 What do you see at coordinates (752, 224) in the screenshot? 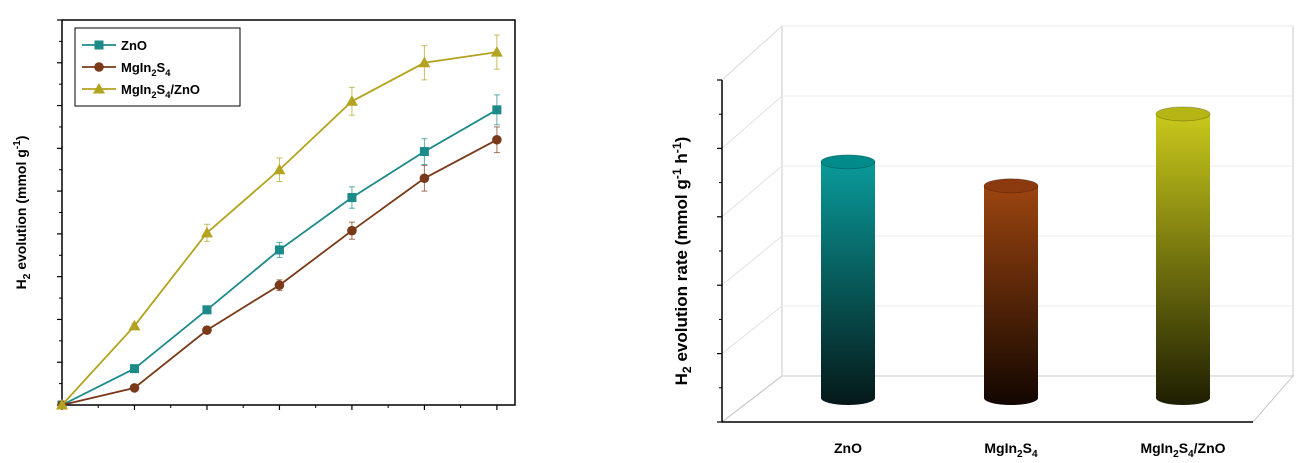
I see `side-wall` at bounding box center [752, 224].